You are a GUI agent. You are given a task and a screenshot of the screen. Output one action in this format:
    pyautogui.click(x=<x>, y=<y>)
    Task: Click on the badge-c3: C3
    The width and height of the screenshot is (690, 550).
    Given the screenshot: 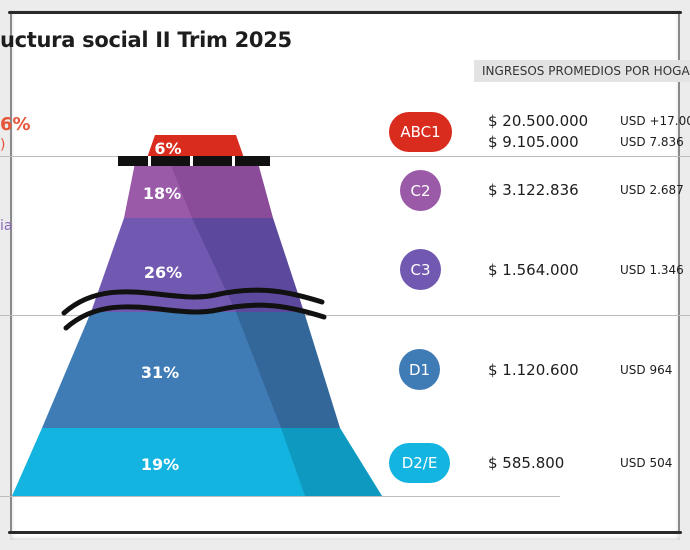 What is the action you would take?
    pyautogui.click(x=420, y=269)
    